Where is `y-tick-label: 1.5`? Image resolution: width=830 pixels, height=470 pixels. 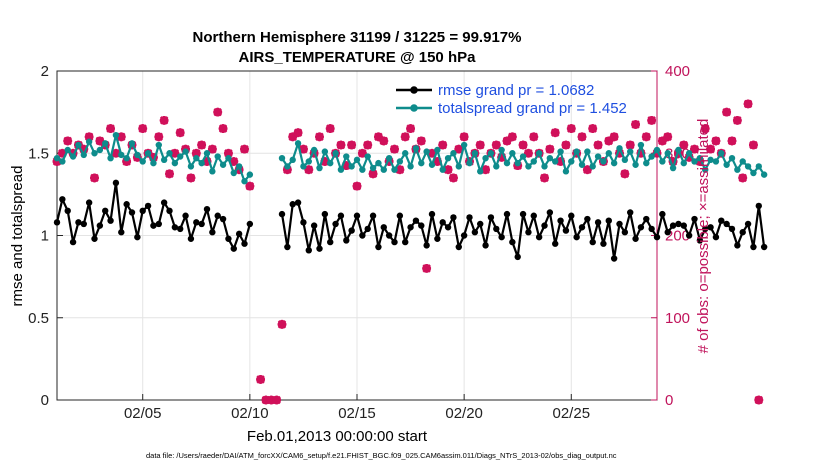
y-tick-label: 1.5 is located at coordinates (38, 153).